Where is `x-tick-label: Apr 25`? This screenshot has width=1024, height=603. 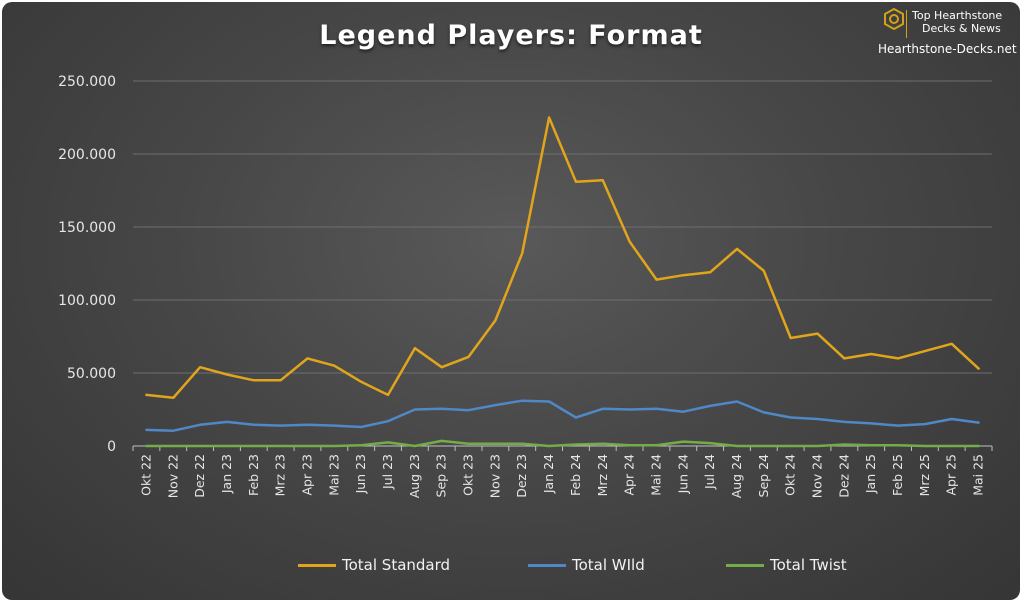 x-tick-label: Apr 25 is located at coordinates (951, 475).